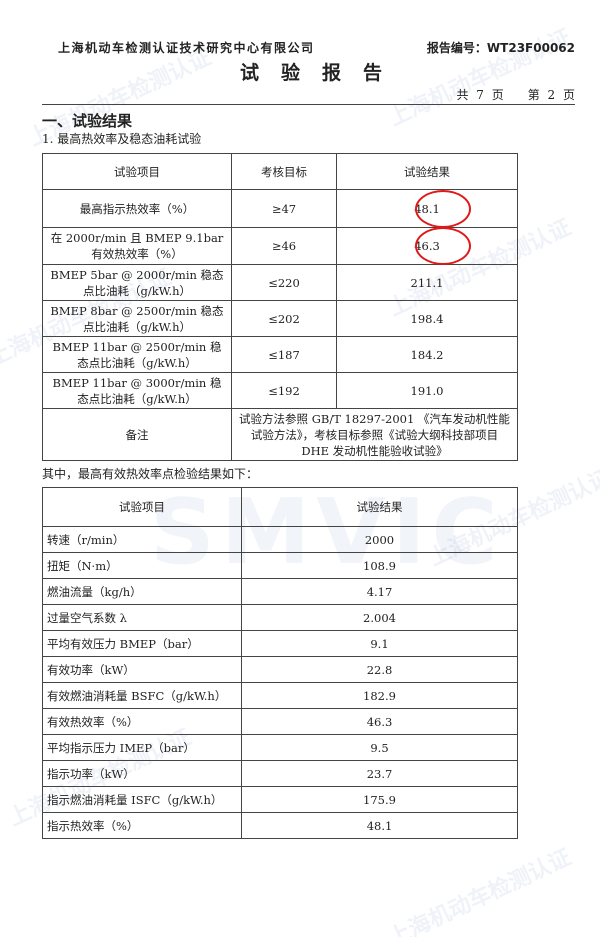 This screenshot has height=937, width=600. Describe the element at coordinates (137, 282) in the screenshot. I see `item-cell: BMEP 5bar @ 2000r/min 稳态点比油耗（g/kW.h）` at that location.